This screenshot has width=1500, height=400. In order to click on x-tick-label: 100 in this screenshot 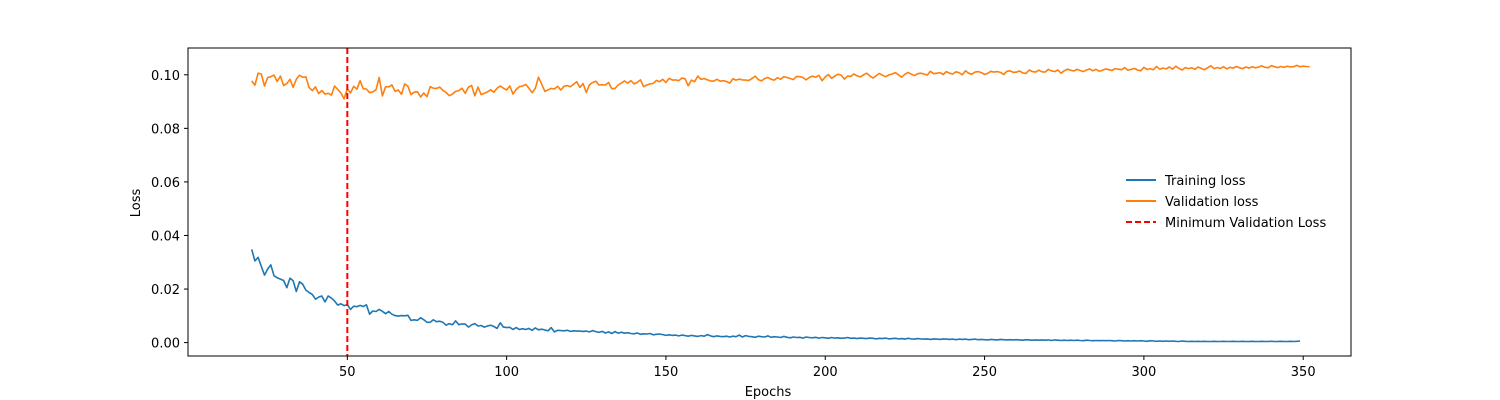, I will do `click(506, 372)`.